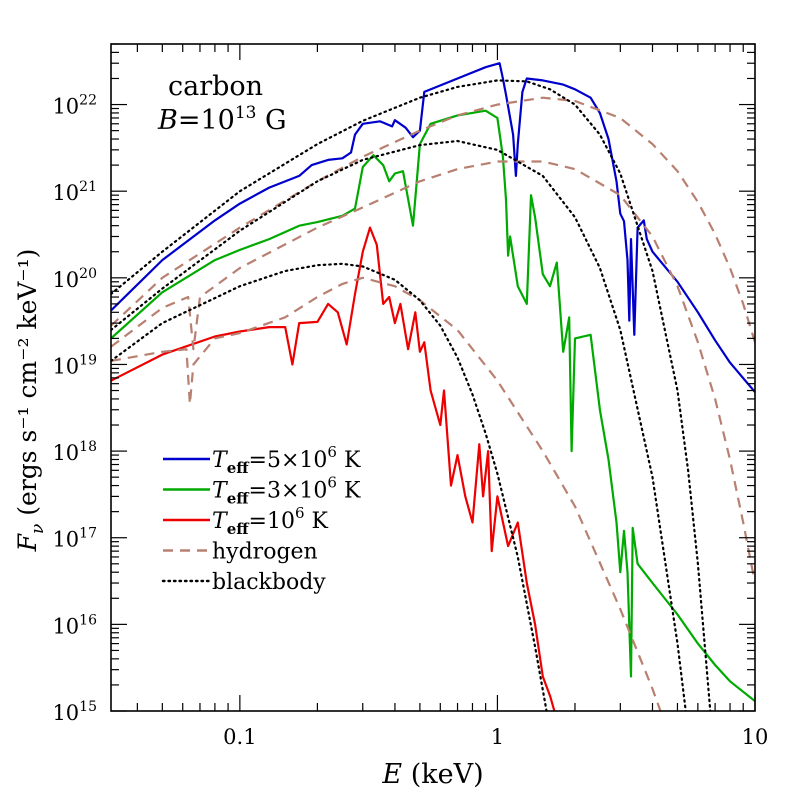 The height and width of the screenshot is (797, 797). I want to click on y-tick-label: 1020, so click(74, 279).